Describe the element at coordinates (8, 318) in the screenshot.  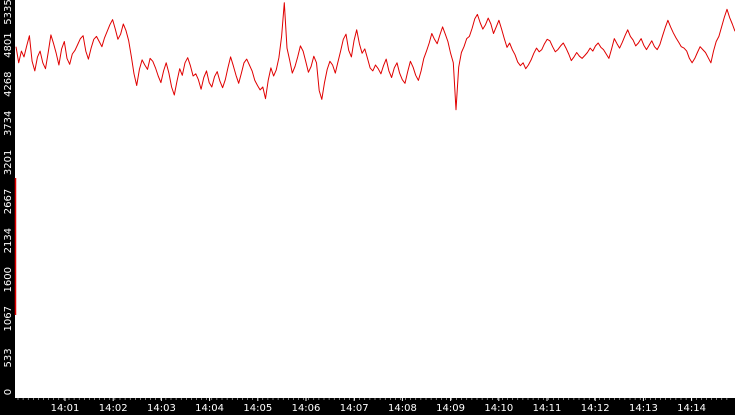
I see `y-tick-label: 1067` at that location.